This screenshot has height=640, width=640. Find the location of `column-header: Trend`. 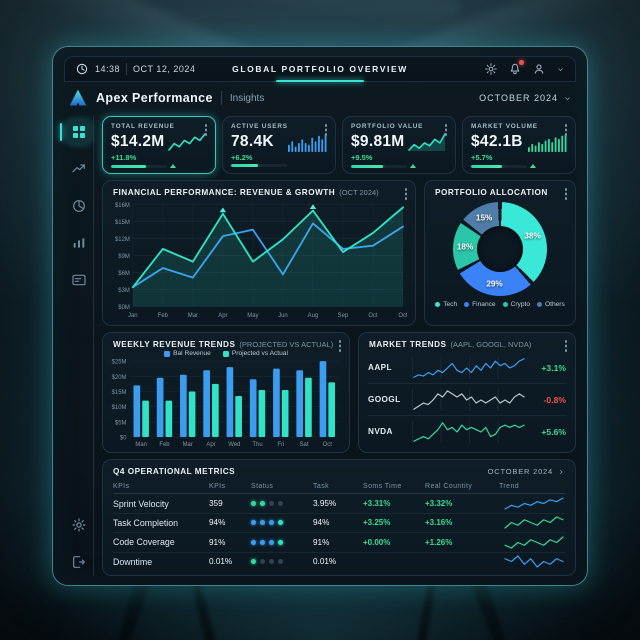

column-header: Trend is located at coordinates (509, 486).